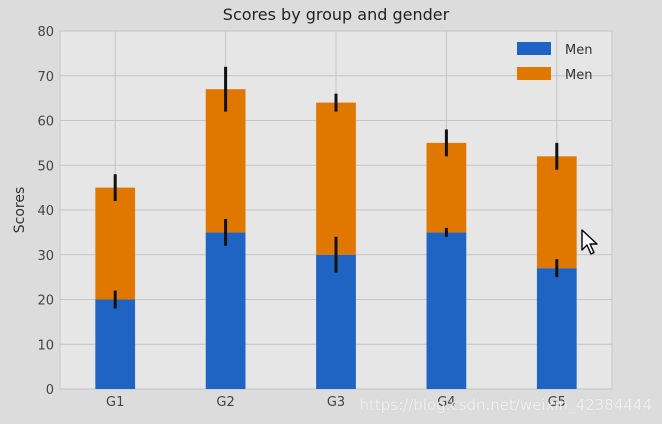 The height and width of the screenshot is (424, 662). I want to click on y-tick-label: 30, so click(45, 256).